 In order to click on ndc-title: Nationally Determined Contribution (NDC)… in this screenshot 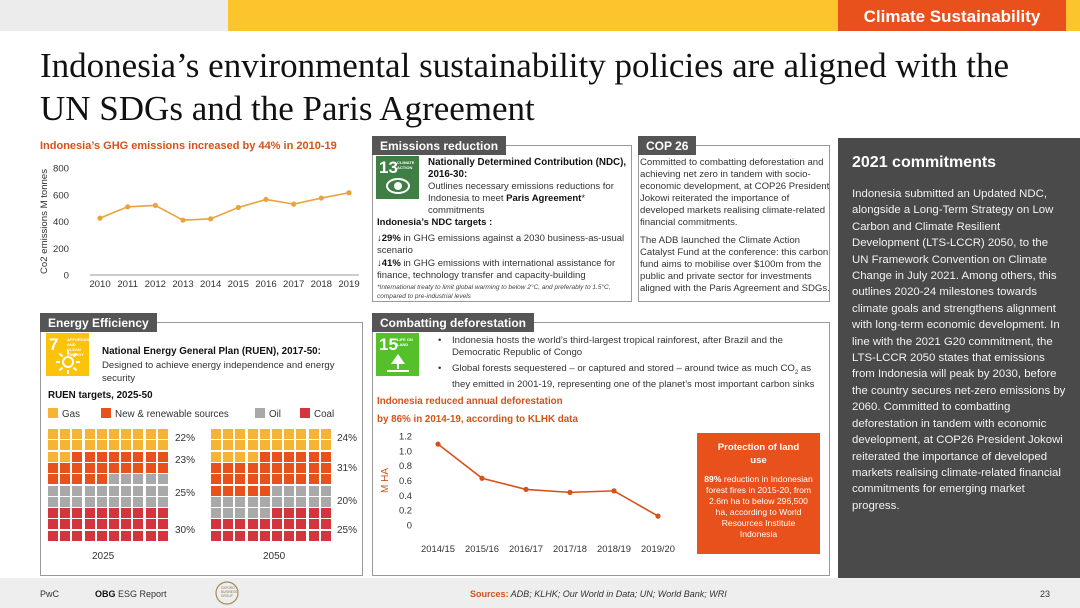, I will do `click(527, 168)`.